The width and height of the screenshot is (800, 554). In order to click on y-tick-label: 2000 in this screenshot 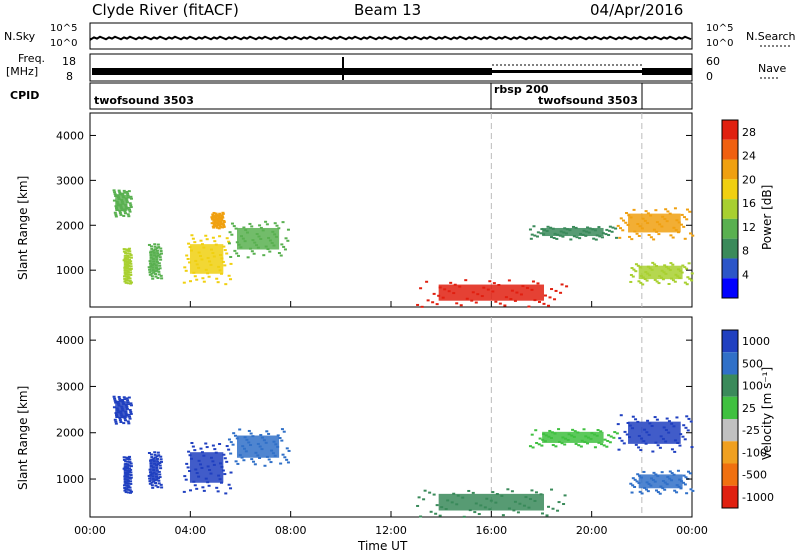, I will do `click(70, 225)`.